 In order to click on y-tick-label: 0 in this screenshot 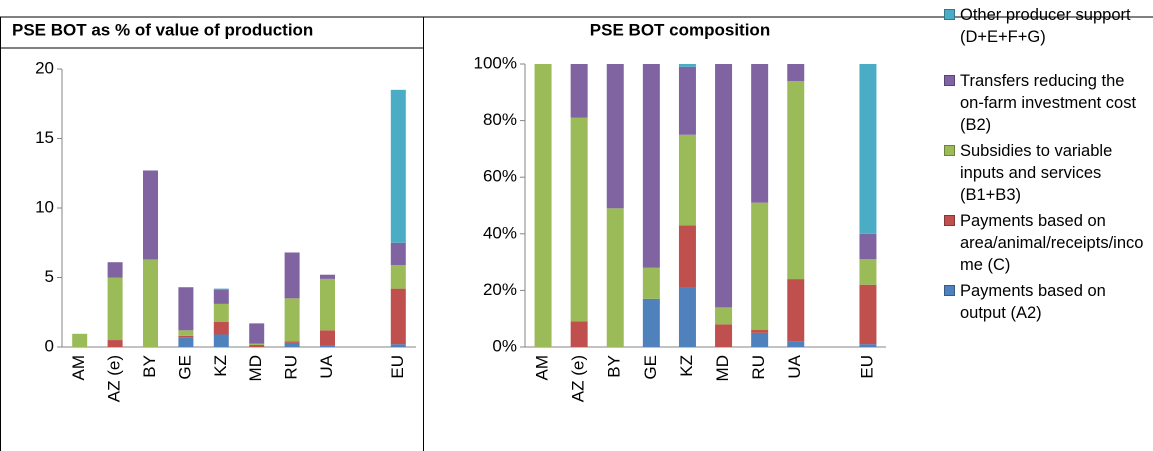, I will do `click(49, 345)`.